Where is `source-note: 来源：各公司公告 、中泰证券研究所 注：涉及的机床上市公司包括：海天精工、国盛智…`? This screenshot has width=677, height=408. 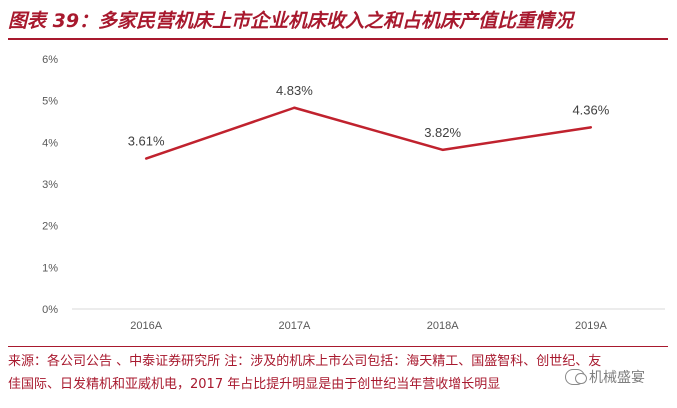 source-note: 来源：各公司公告 、中泰证券研究所 注：涉及的机床上市公司包括：海天精工、国盛智… is located at coordinates (305, 373).